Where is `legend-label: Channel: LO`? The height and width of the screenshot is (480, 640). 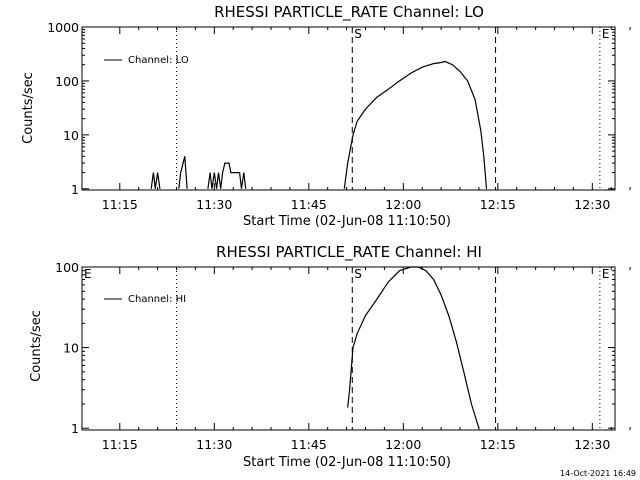 legend-label: Channel: LO is located at coordinates (158, 60).